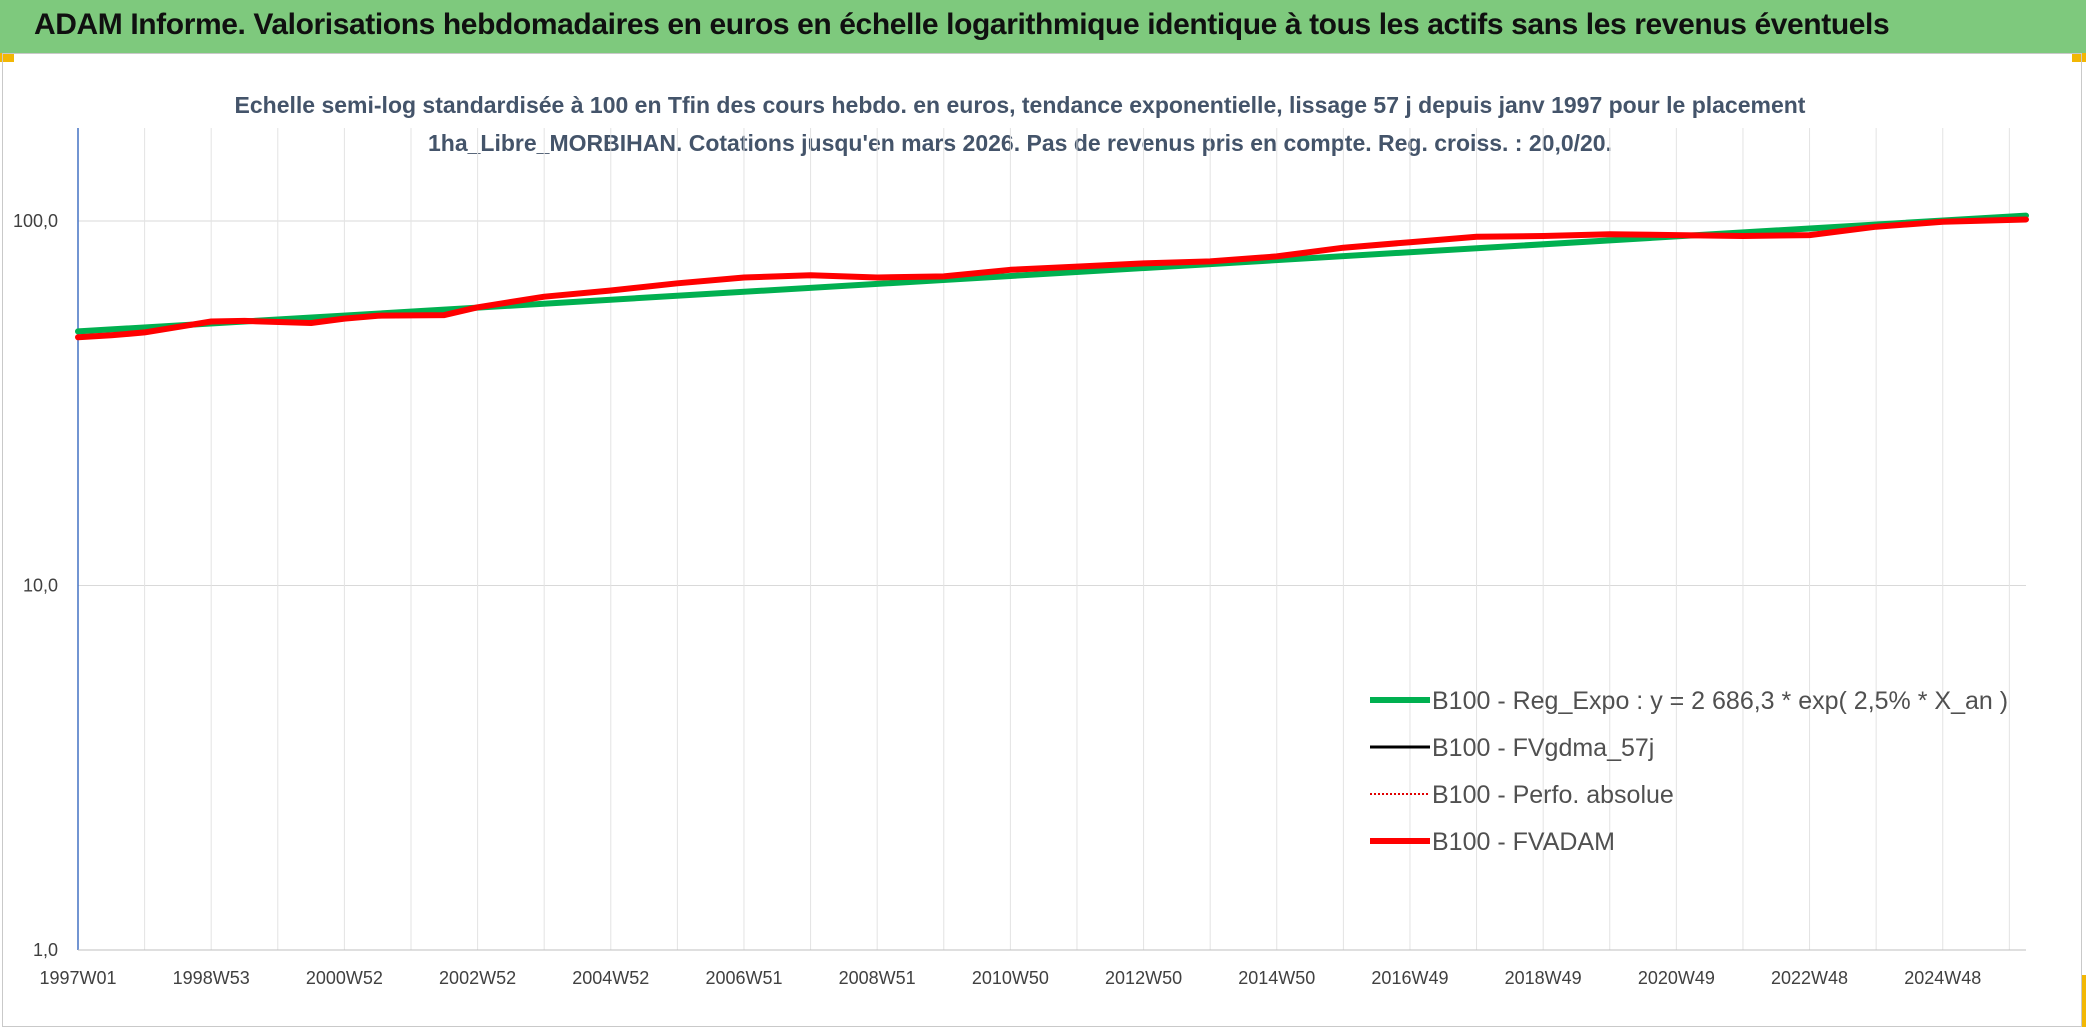  What do you see at coordinates (1409, 978) in the screenshot?
I see `x-tick-label: 2016W49` at bounding box center [1409, 978].